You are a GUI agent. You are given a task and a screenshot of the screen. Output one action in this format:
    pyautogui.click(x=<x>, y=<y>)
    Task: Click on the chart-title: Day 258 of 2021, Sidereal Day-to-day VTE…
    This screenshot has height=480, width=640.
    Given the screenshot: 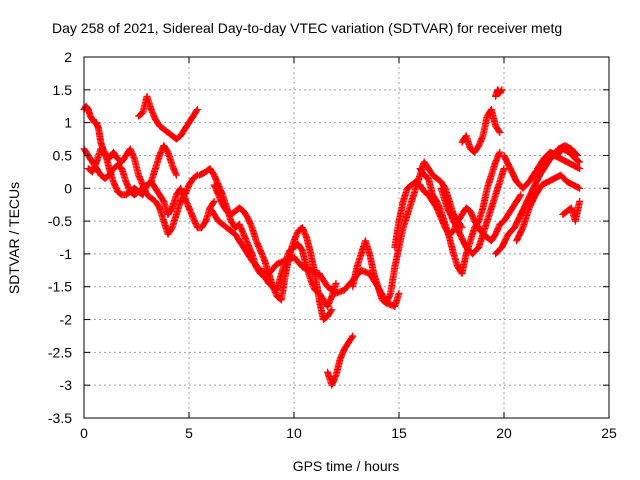 What is the action you would take?
    pyautogui.click(x=307, y=28)
    